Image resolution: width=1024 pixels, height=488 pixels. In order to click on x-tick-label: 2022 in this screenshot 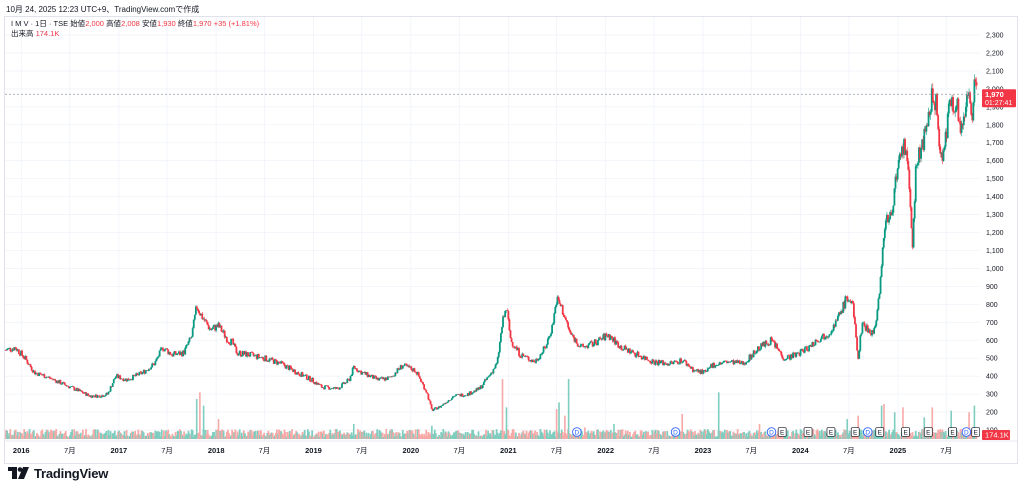, I will do `click(605, 450)`.